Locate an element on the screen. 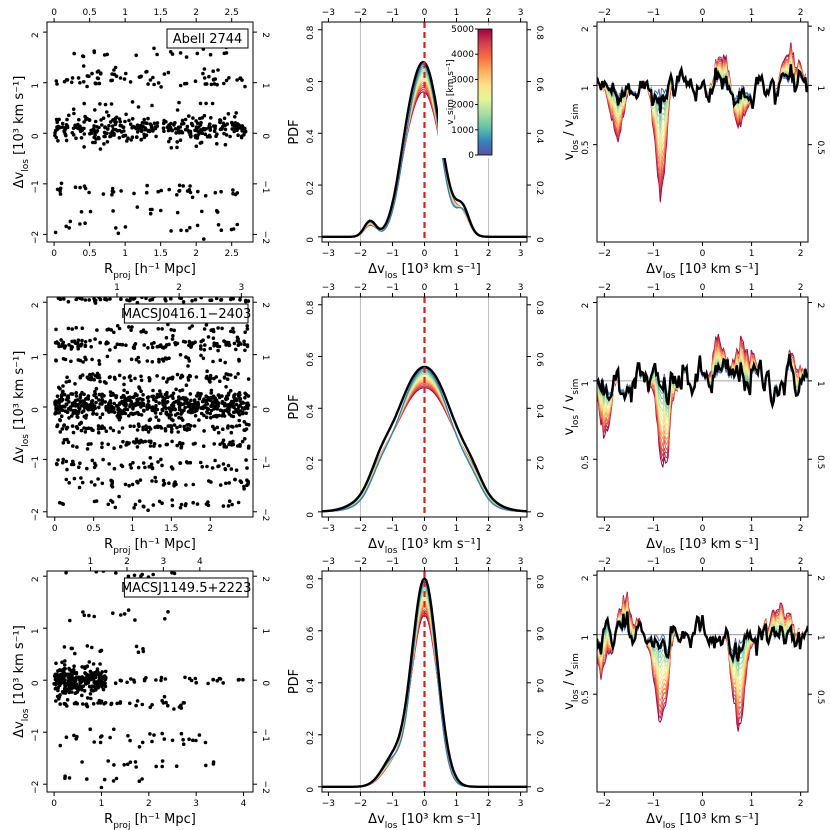 This screenshot has height=830, width=830. y-tick-label: 0.2 is located at coordinates (311, 738).